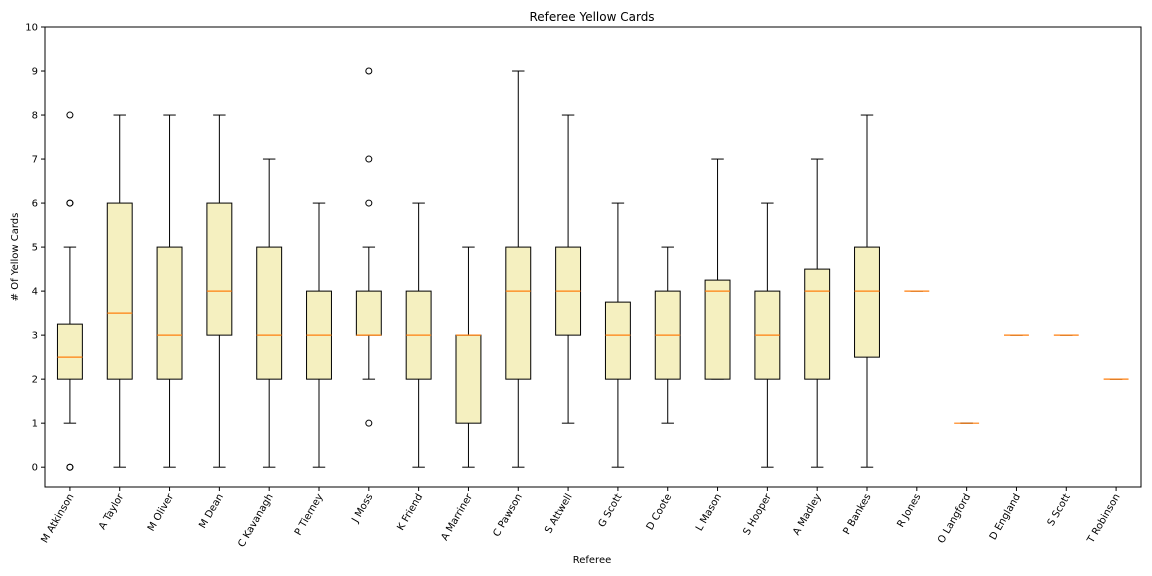 The width and height of the screenshot is (1152, 576). I want to click on x-tick-label: A Taylor, so click(112, 511).